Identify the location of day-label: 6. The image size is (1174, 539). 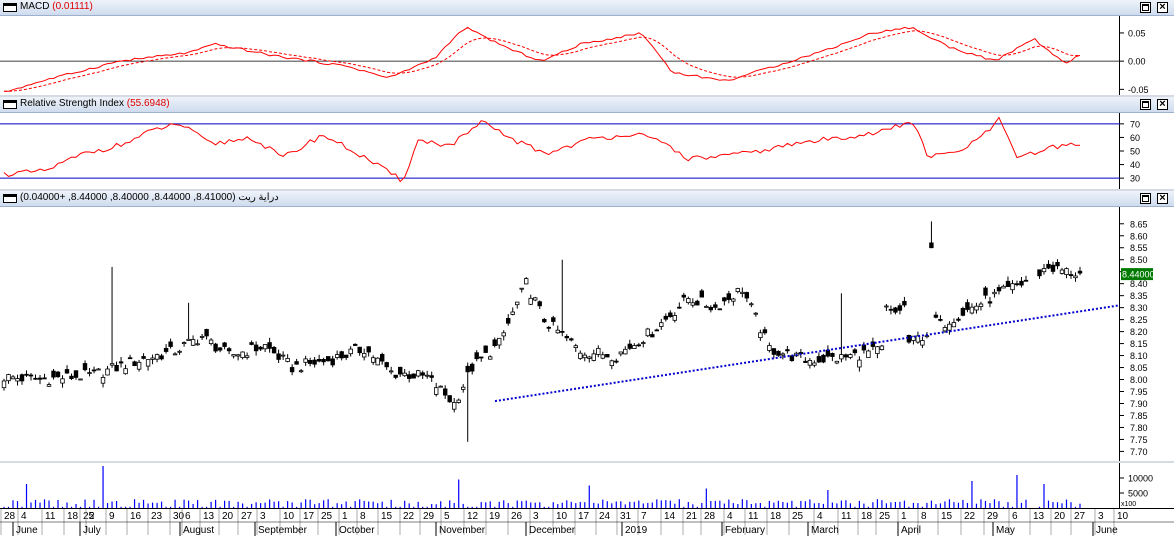
(188, 516).